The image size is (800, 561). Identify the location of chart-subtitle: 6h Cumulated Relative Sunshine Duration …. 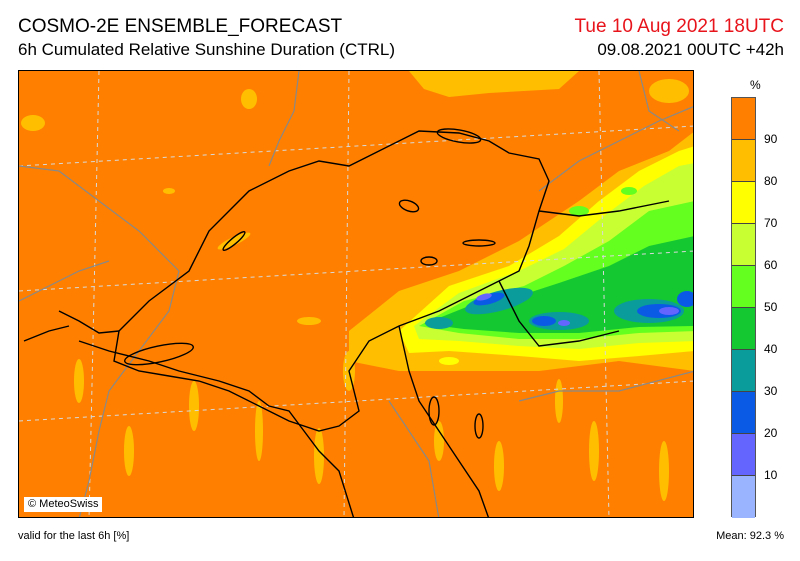
(207, 49).